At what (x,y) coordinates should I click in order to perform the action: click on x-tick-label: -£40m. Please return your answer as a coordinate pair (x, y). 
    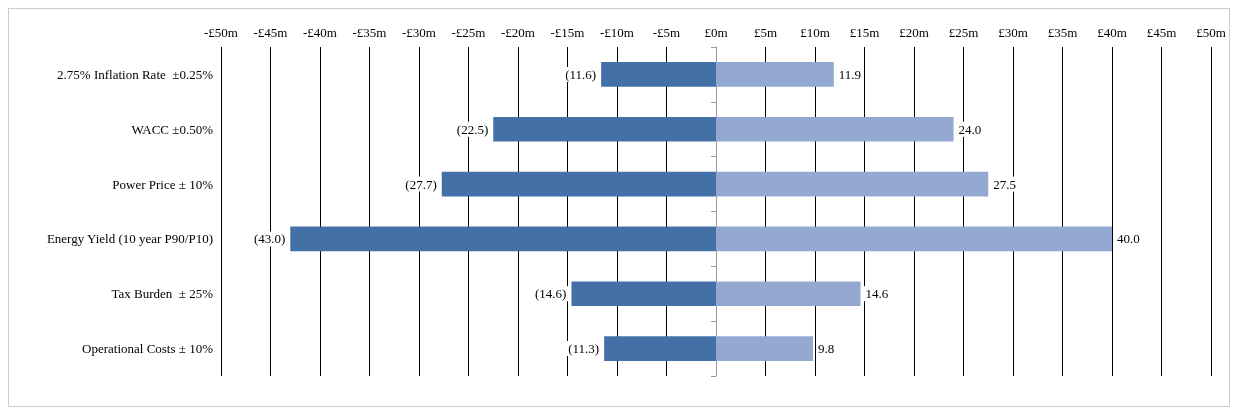
    Looking at the image, I should click on (320, 32).